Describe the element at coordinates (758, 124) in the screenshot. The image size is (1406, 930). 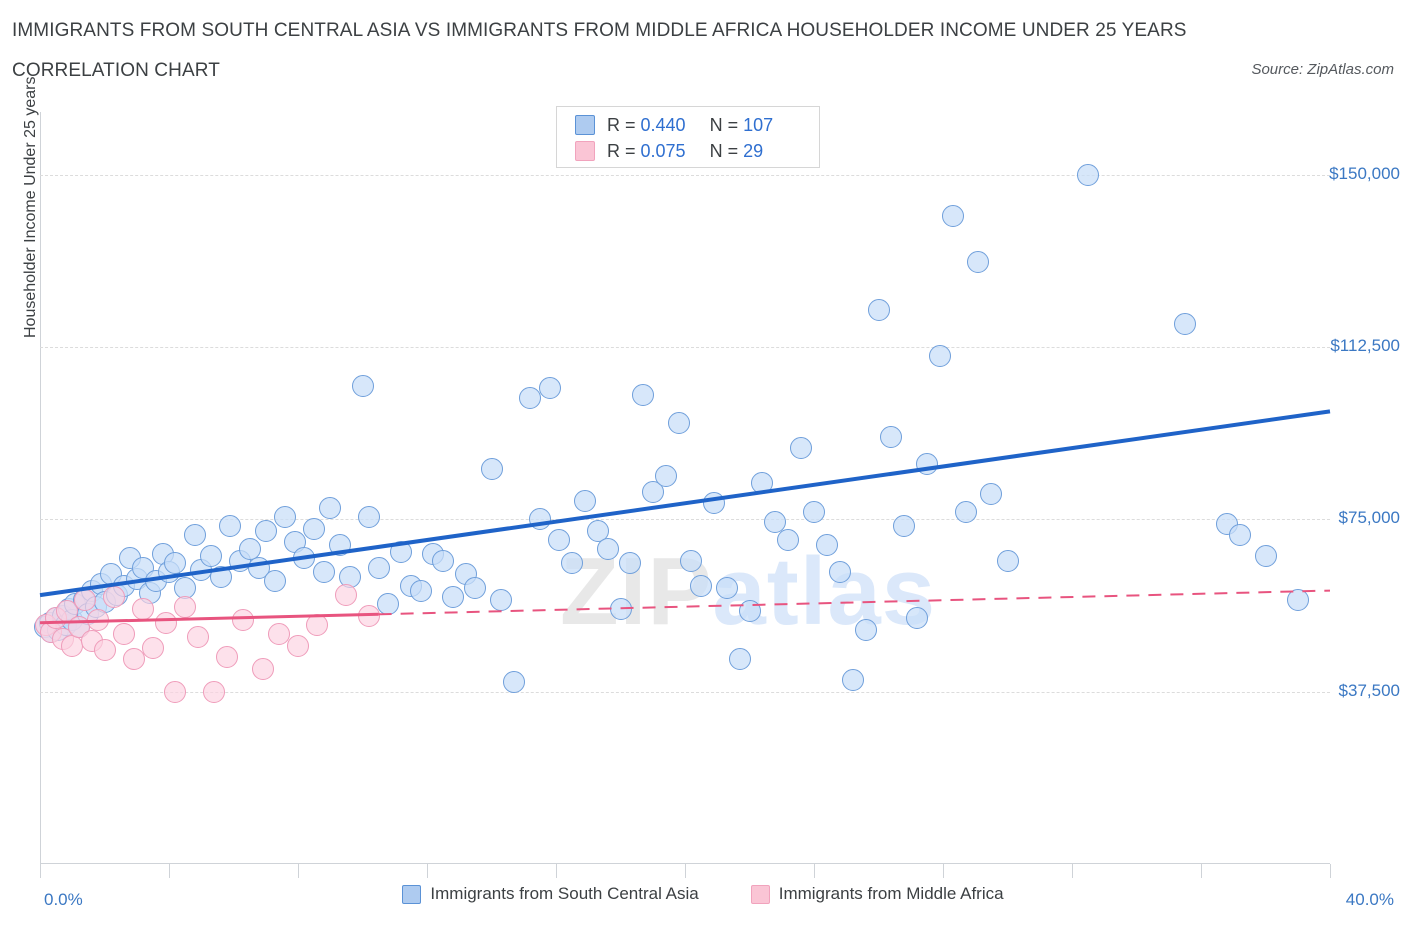
I see `n-value-blue: 107` at that location.